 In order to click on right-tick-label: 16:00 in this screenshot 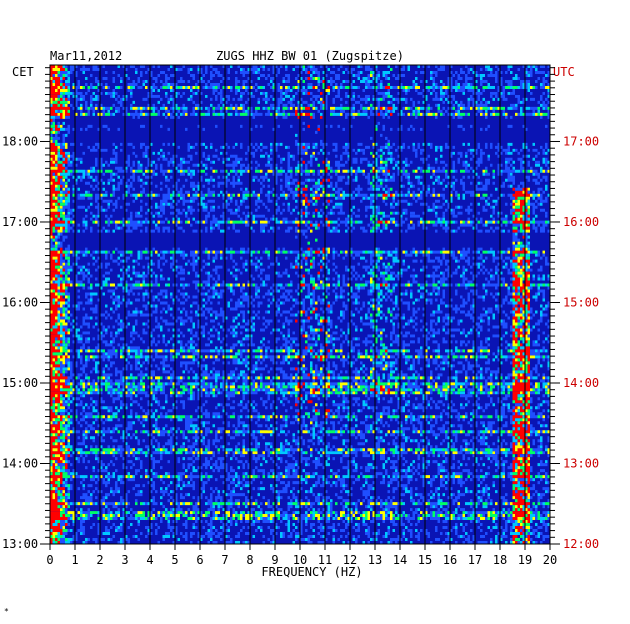, I will do `click(581, 222)`.